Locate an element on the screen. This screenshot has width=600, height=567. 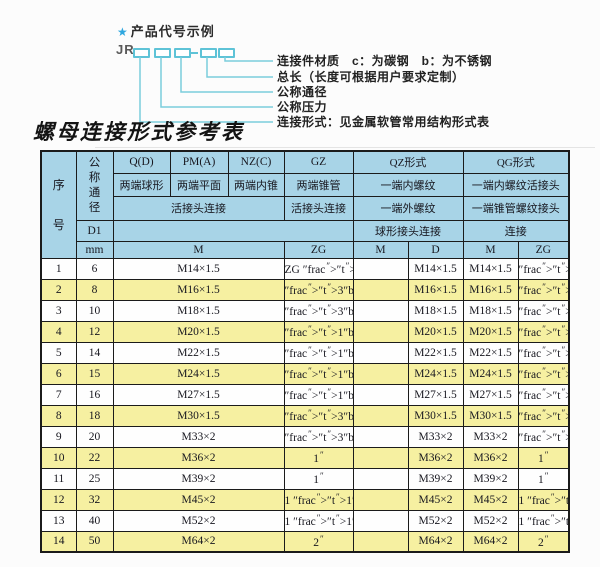
cell-seq: 2 is located at coordinates (58, 289).